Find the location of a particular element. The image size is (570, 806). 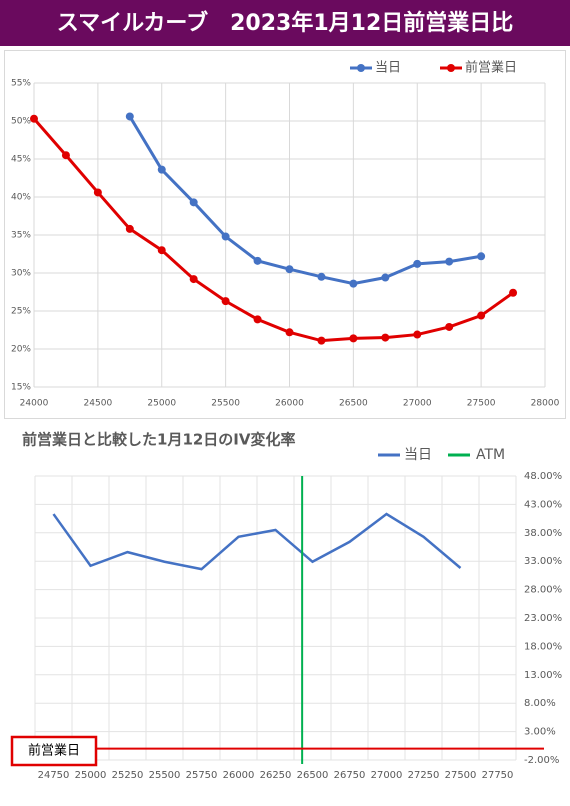

y2-tick-label: 33.00% is located at coordinates (543, 561).